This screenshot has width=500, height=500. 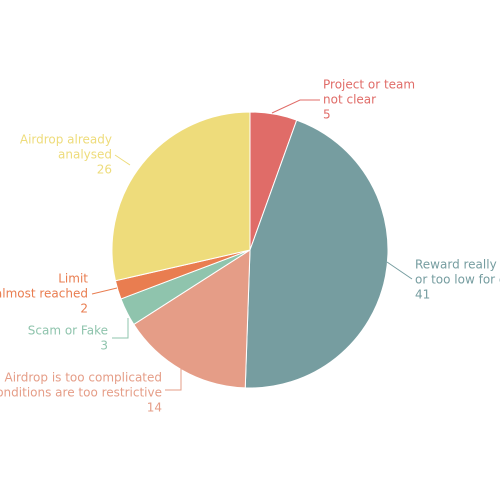 What do you see at coordinates (456, 265) in the screenshot?
I see `slice-label: Reward really` at bounding box center [456, 265].